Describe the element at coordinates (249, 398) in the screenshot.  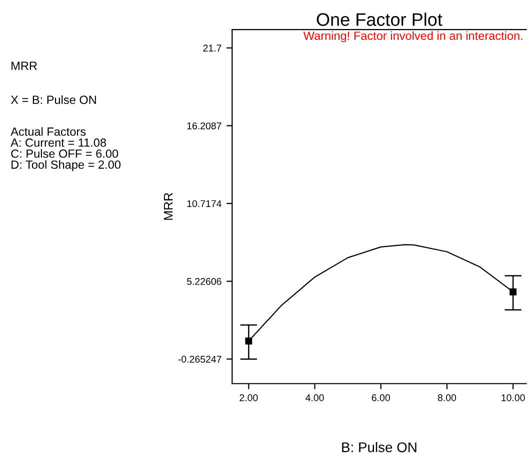
I see `x-tick-label: 2.00` at that location.